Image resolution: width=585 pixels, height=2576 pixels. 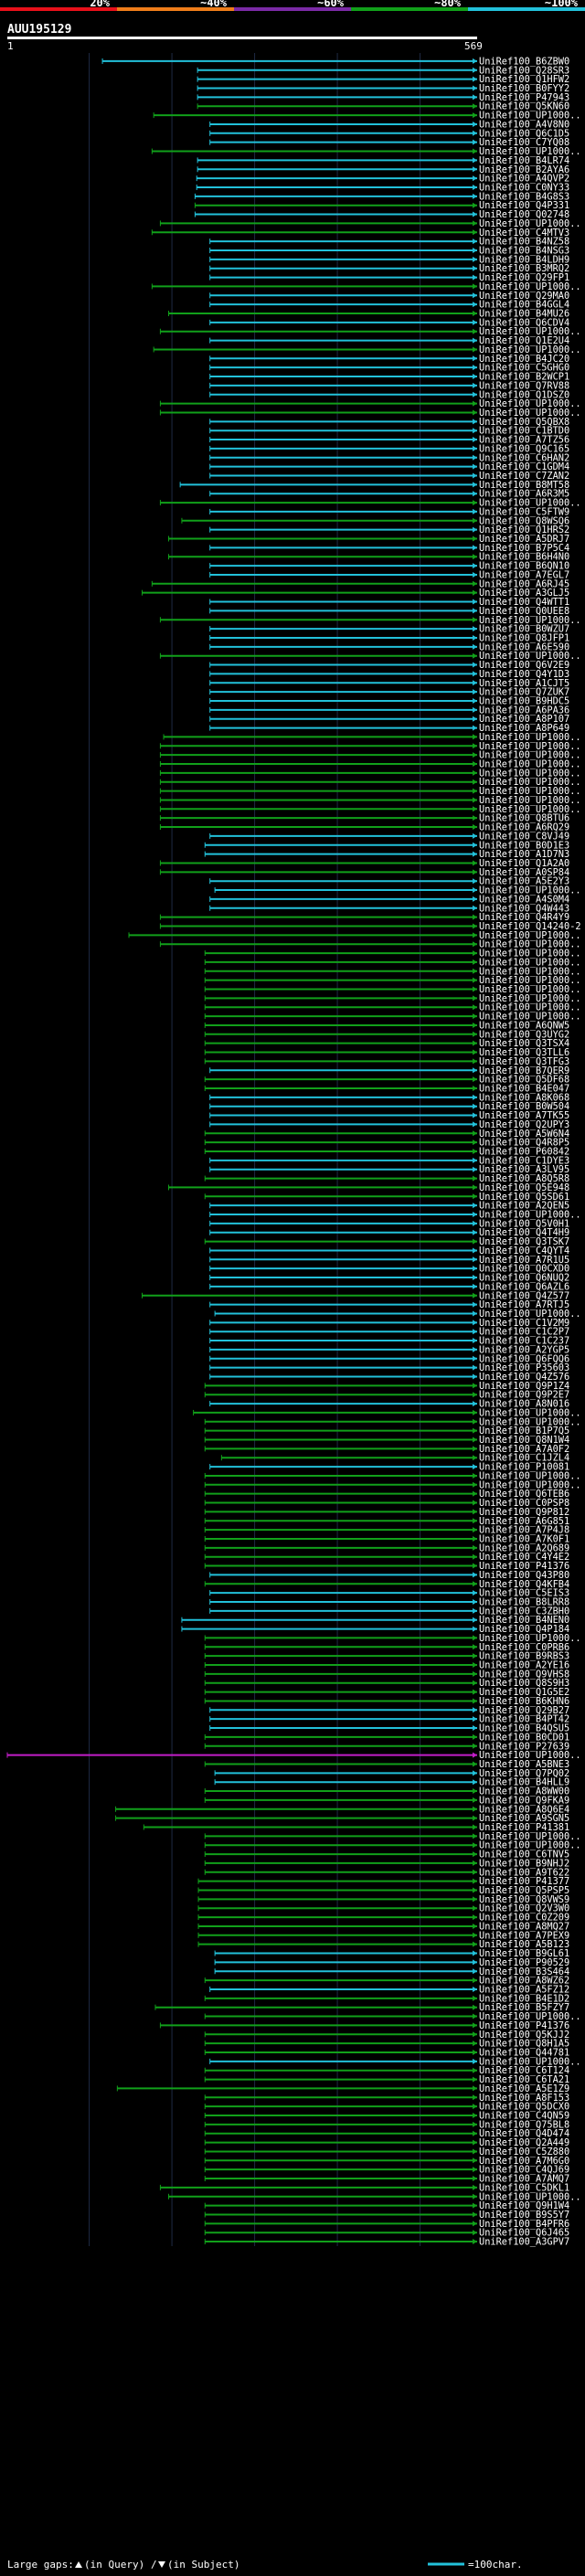 I want to click on hit-row: UniRef100_A6RQ29, so click(x=364, y=827).